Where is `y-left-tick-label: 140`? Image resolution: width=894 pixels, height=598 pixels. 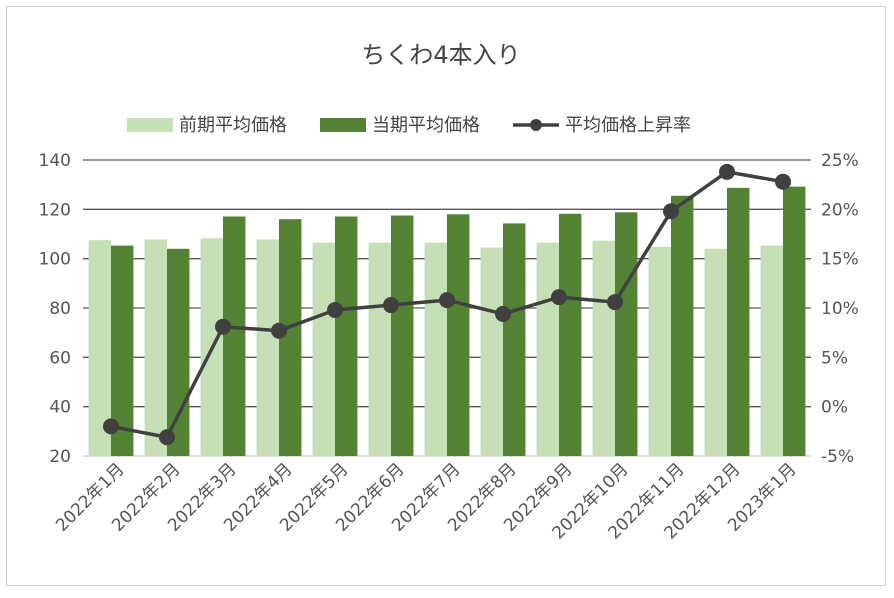 y-left-tick-label: 140 is located at coordinates (55, 161).